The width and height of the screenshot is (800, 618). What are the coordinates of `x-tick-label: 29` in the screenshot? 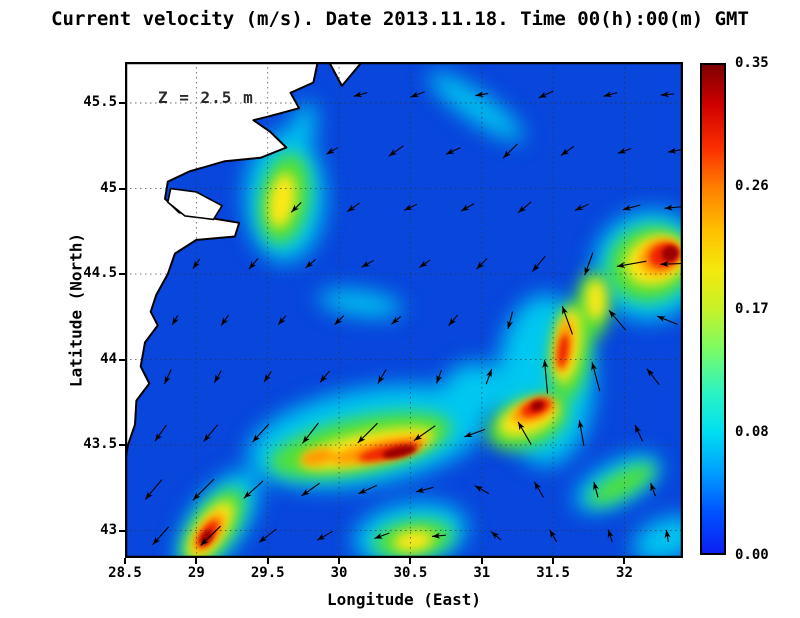 It's located at (196, 573).